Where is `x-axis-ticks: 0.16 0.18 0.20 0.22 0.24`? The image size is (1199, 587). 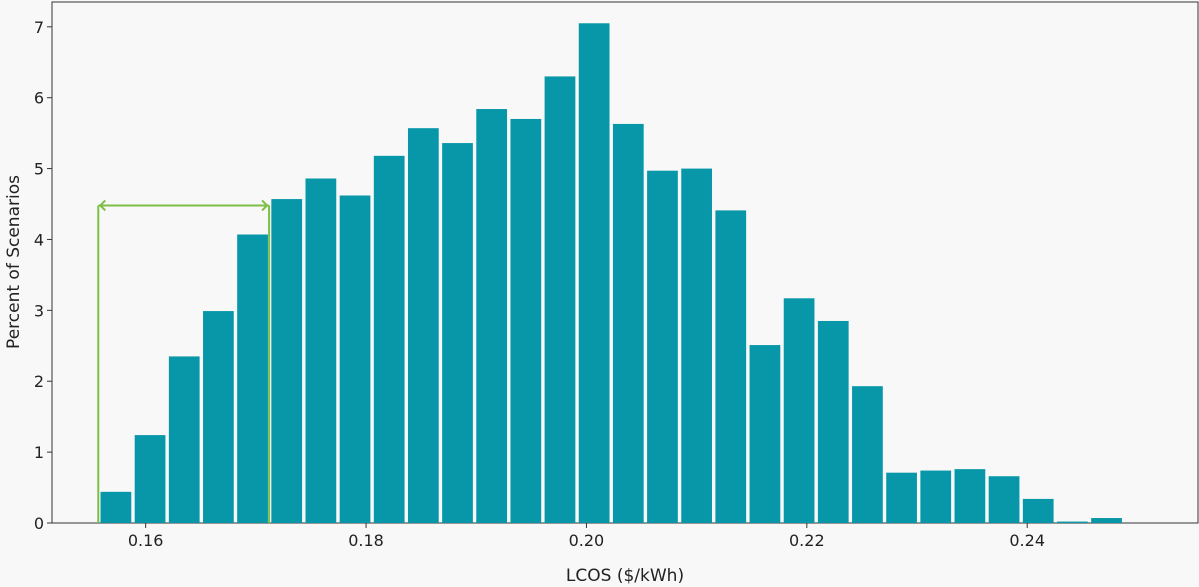 x-axis-ticks: 0.16 0.18 0.20 0.22 0.24 is located at coordinates (586, 536).